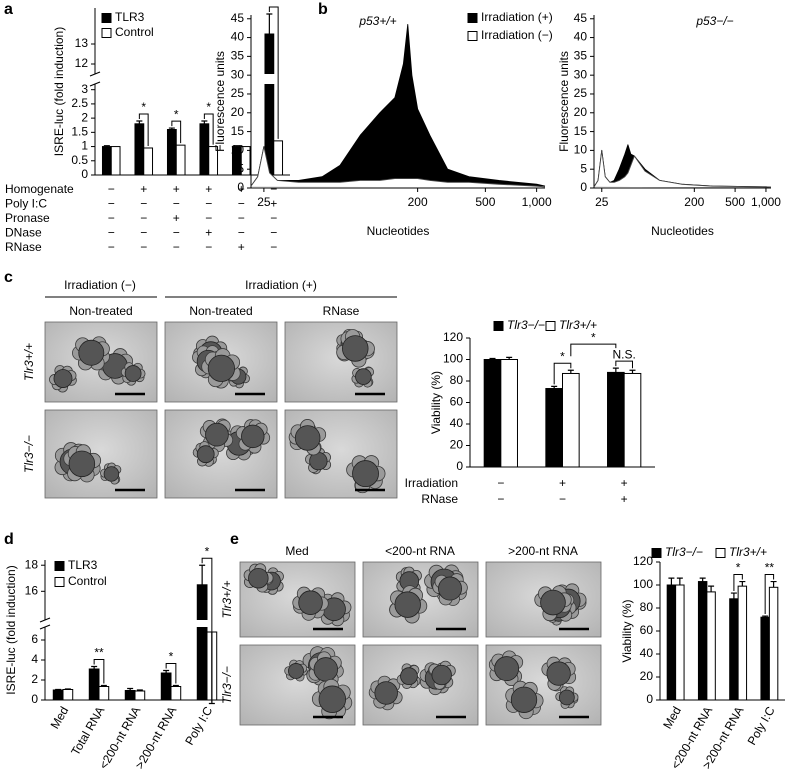 The width and height of the screenshot is (788, 769). Describe the element at coordinates (485, 202) in the screenshot. I see `x-tick-label: 500` at that location.